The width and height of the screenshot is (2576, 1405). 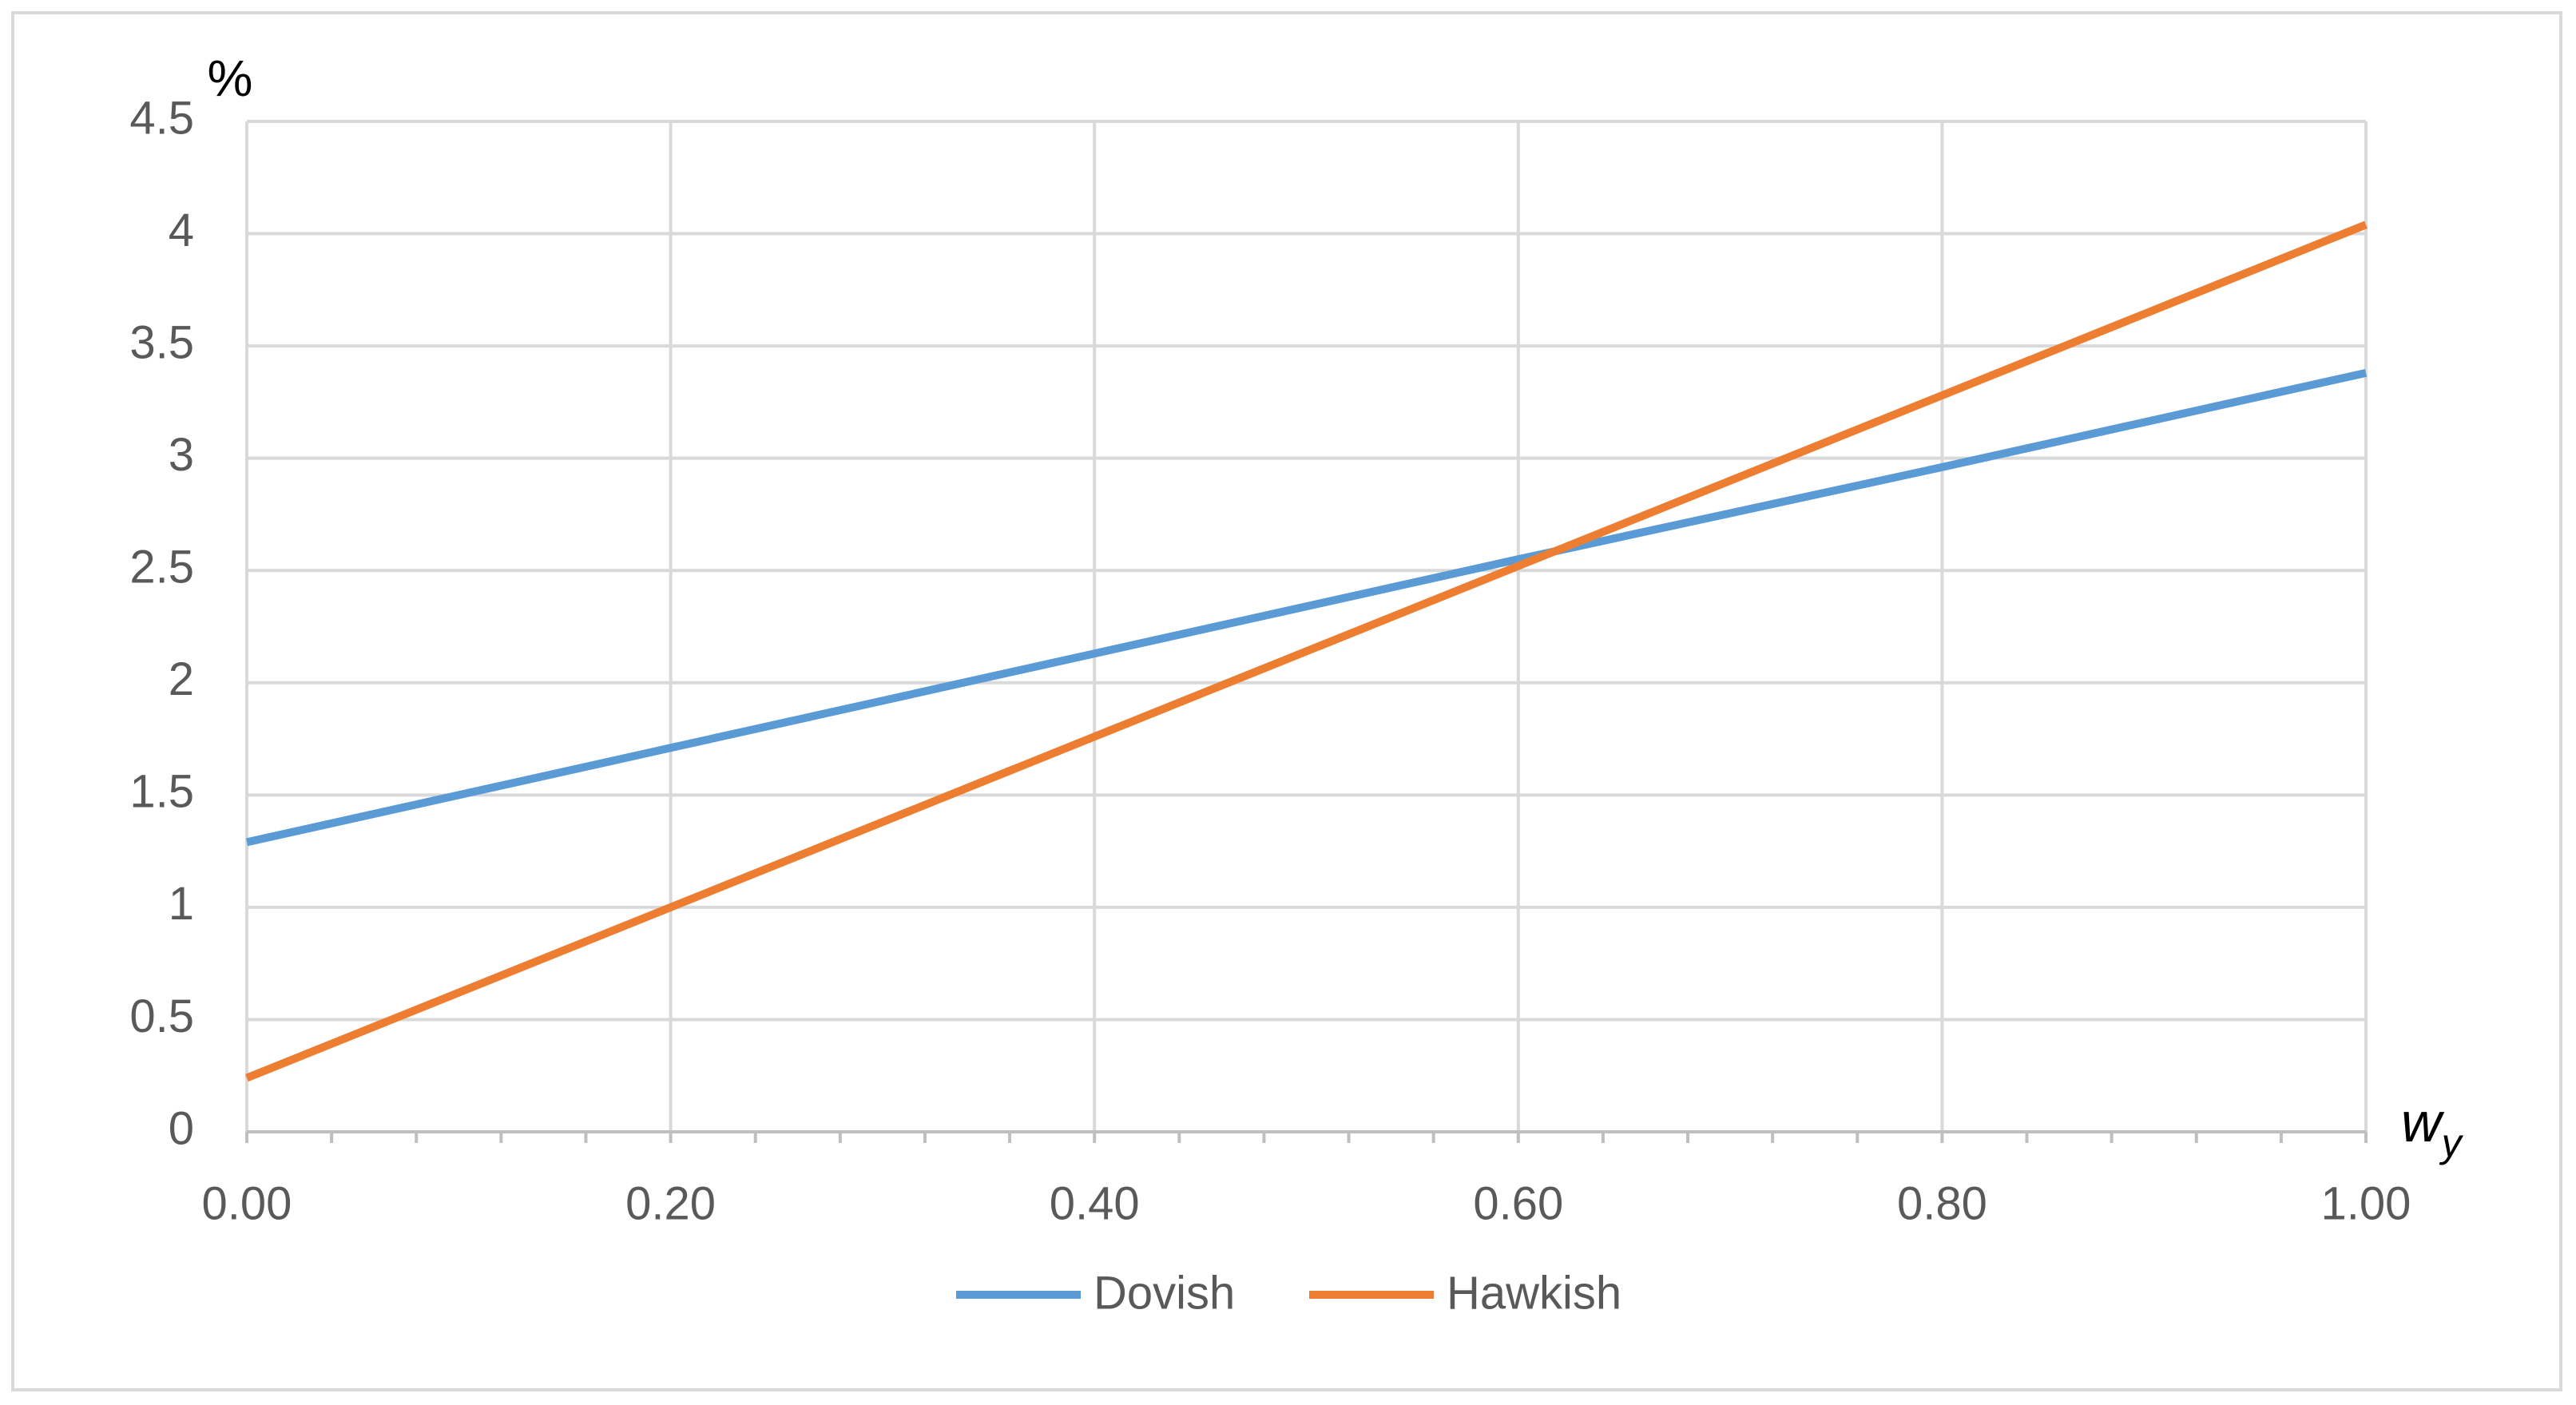 I want to click on x-axis-label-subscript: y, so click(x=2451, y=1143).